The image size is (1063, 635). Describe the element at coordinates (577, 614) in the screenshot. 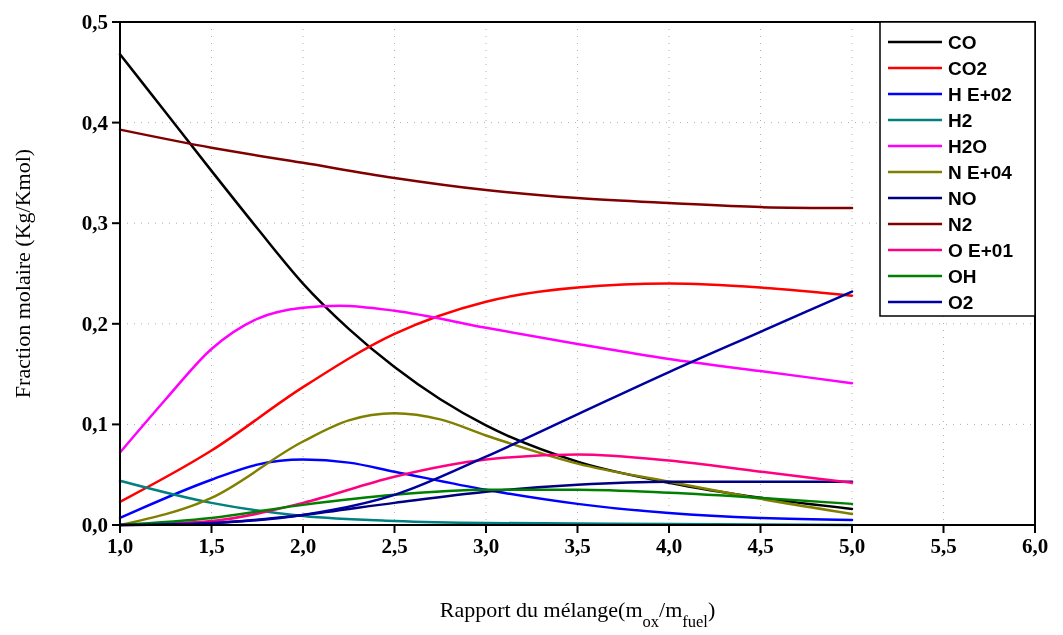

I see `x-axis-title: Rapport du mélange(m$_{ox}$/m$_{fuel}$)` at that location.